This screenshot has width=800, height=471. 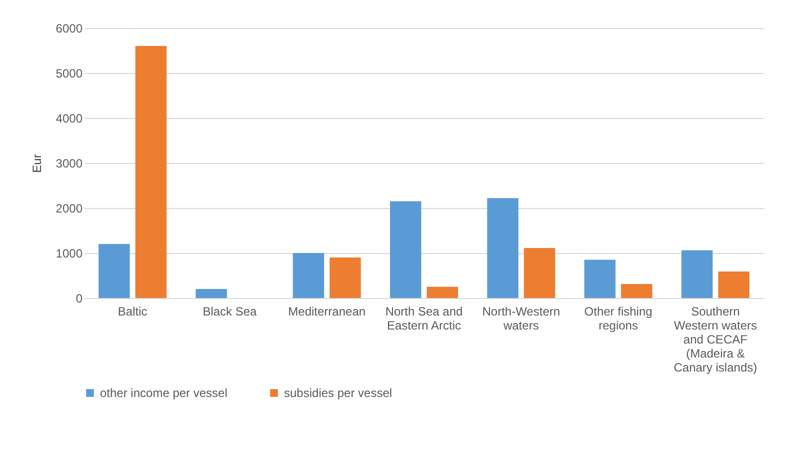 I want to click on x-tick-label: Black Sea, so click(x=230, y=311).